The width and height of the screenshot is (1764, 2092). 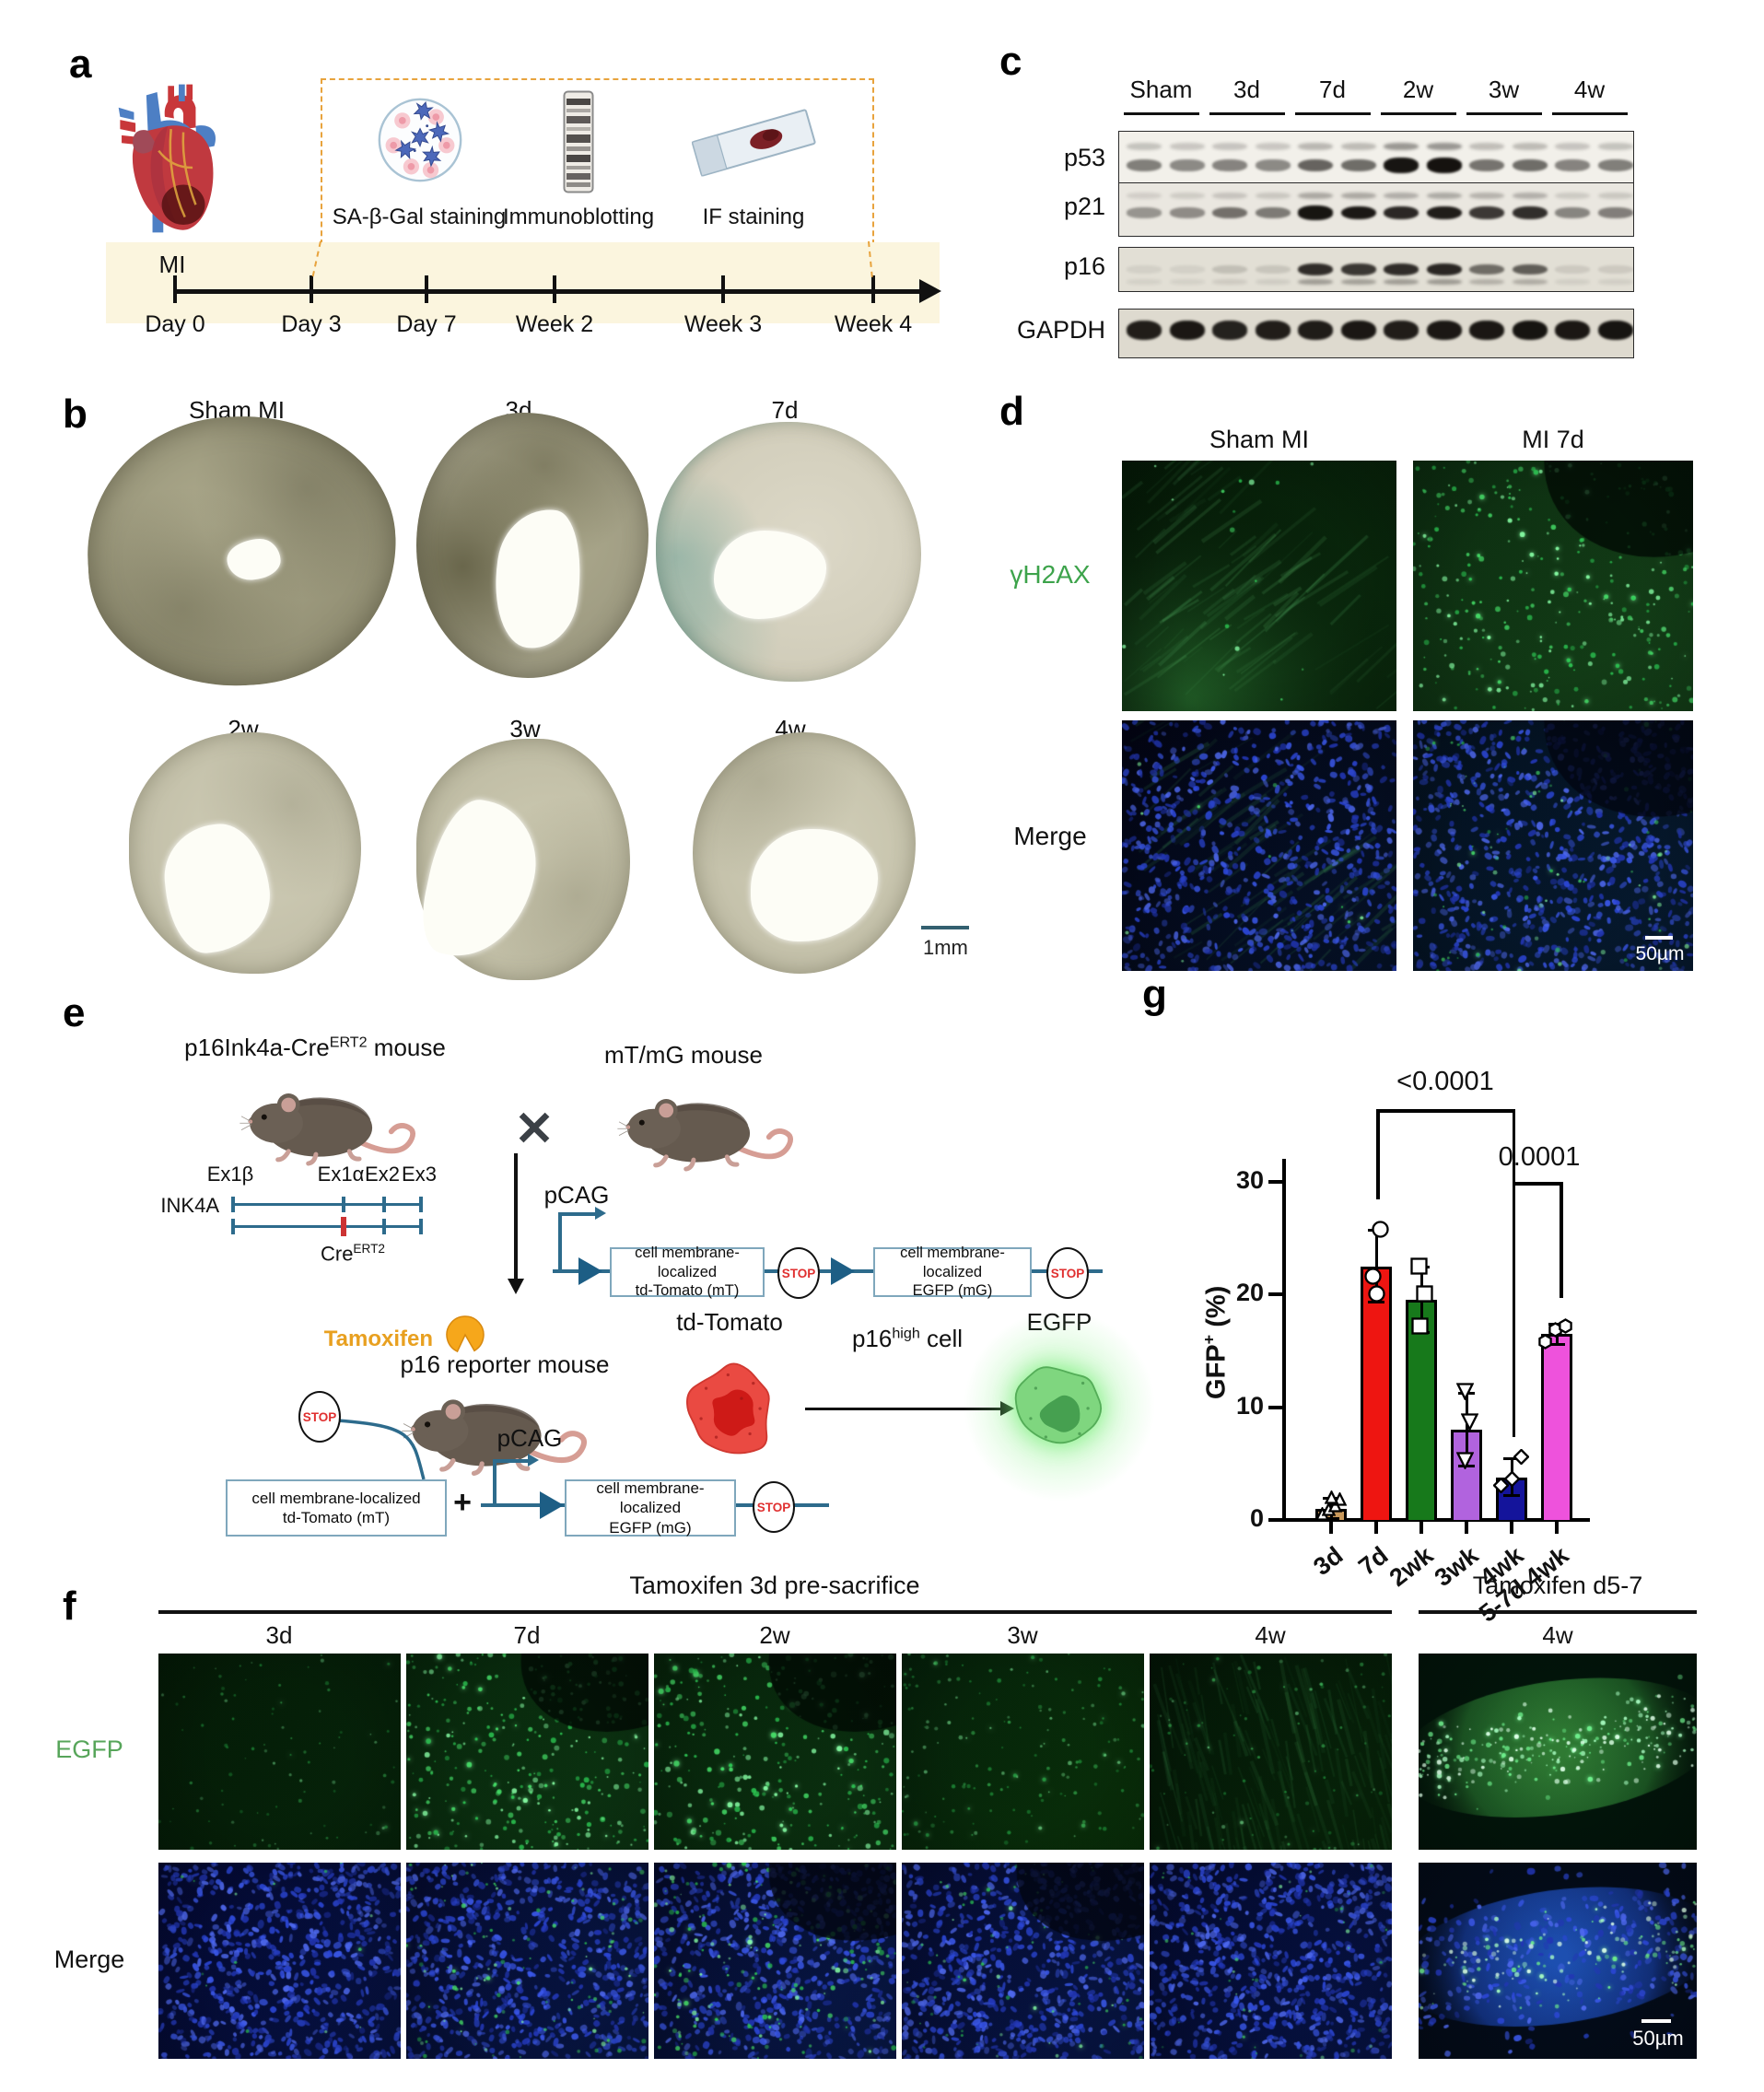 I want to click on g-sig-label: 0.0001, so click(x=1540, y=1157).